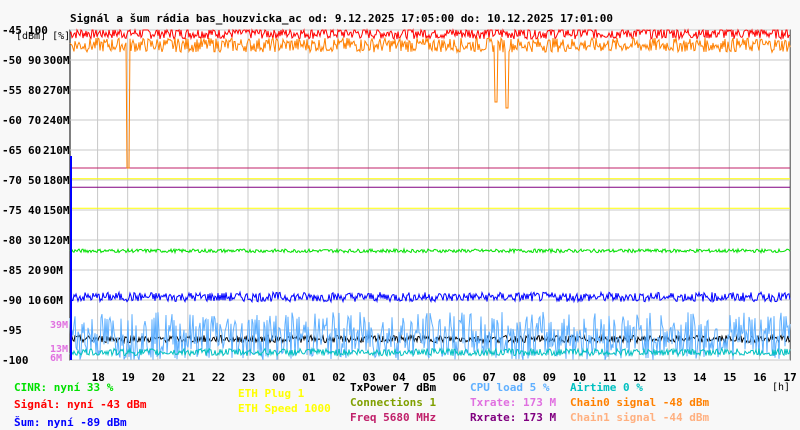  Describe the element at coordinates (12, 270) in the screenshot. I see `y-tick-label-dbm: -85` at that location.